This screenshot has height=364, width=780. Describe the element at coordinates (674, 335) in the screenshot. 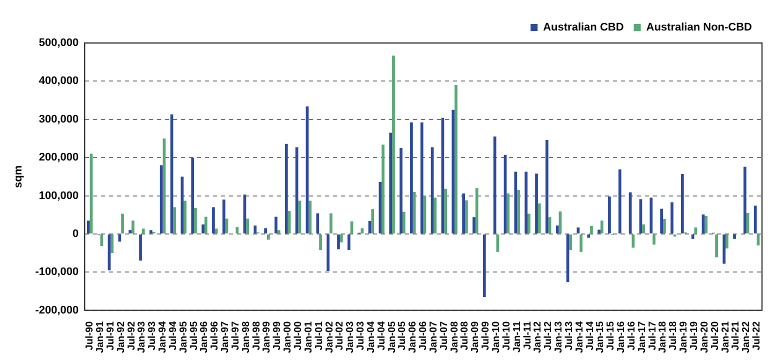

I see `x-tick-label: Jul-18` at that location.